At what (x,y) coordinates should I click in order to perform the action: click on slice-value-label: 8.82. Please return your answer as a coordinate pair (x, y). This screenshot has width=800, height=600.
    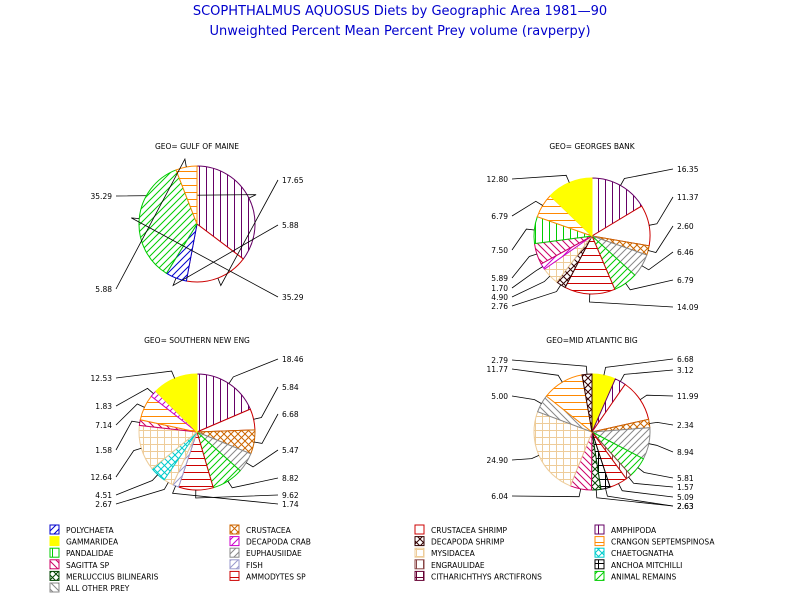
    Looking at the image, I should click on (290, 478).